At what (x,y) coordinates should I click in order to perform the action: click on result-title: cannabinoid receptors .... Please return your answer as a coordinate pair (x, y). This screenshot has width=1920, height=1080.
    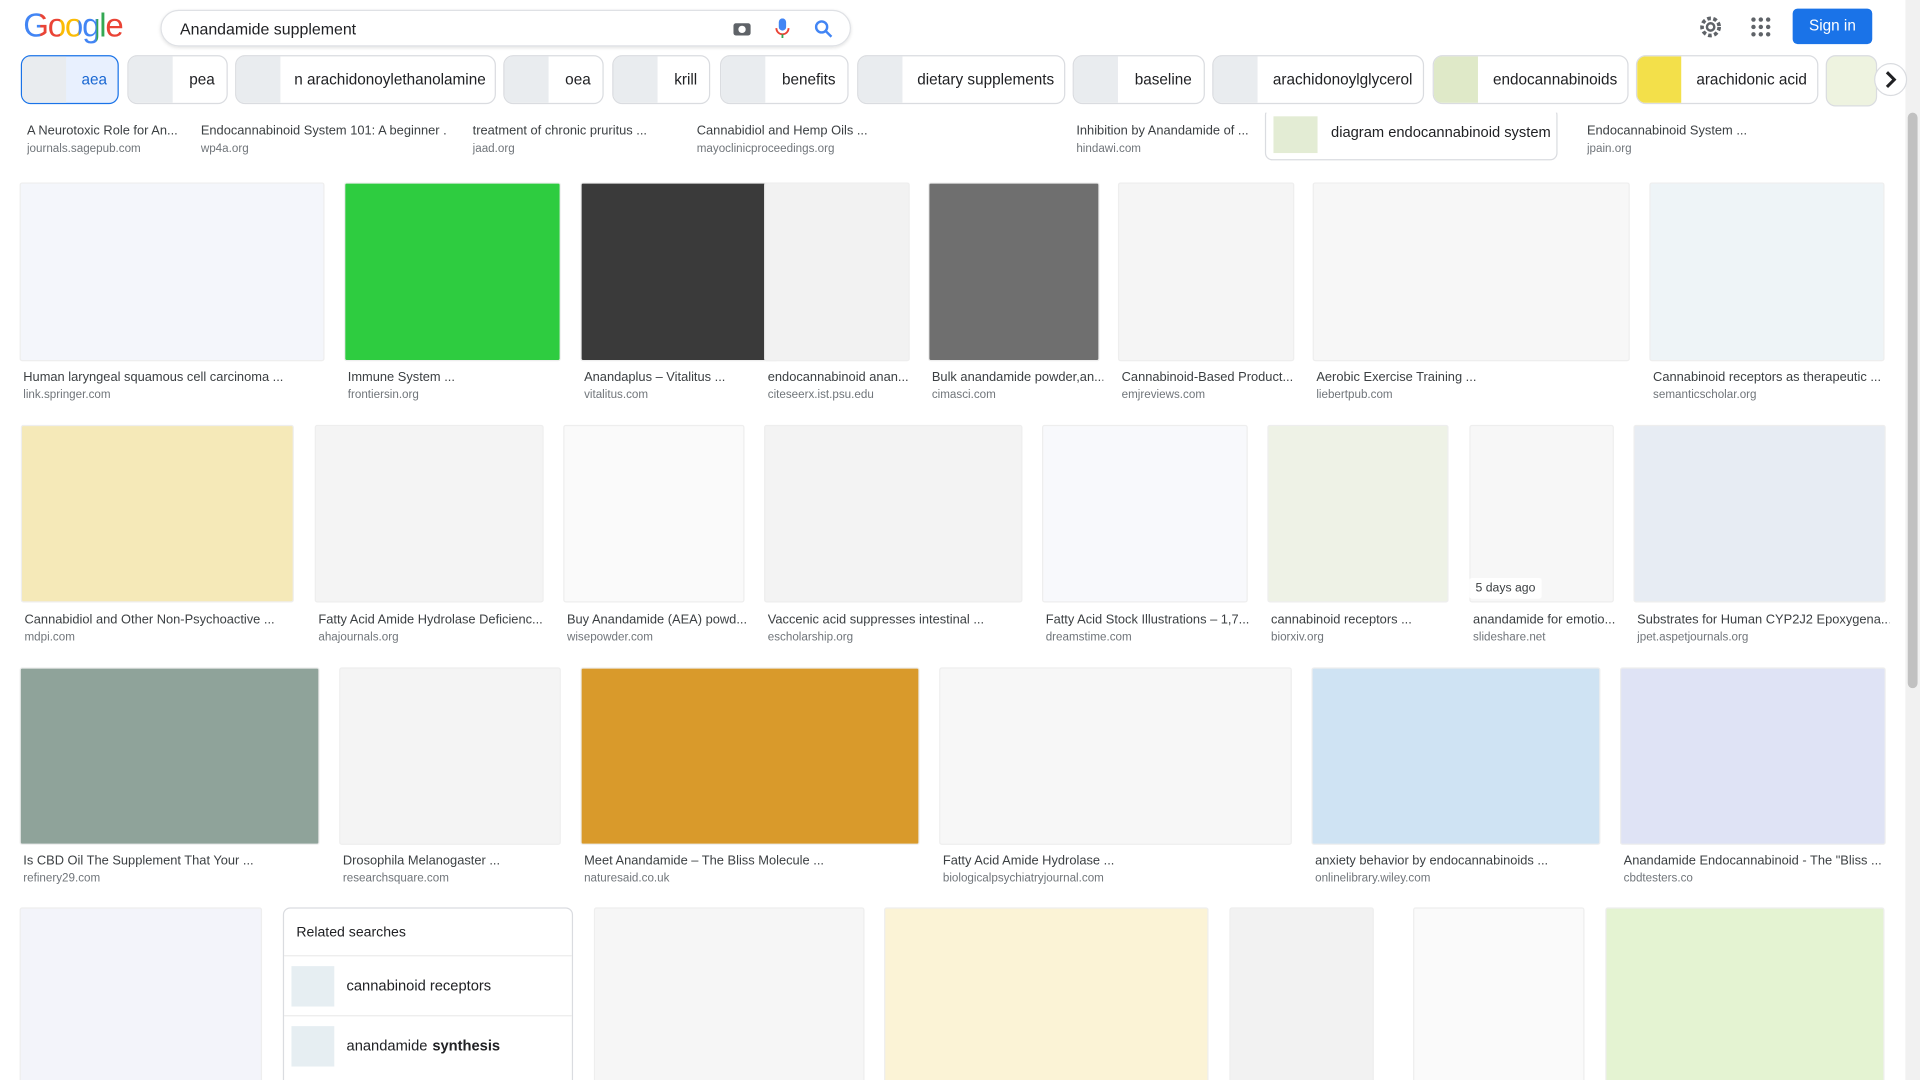
    Looking at the image, I should click on (1341, 619).